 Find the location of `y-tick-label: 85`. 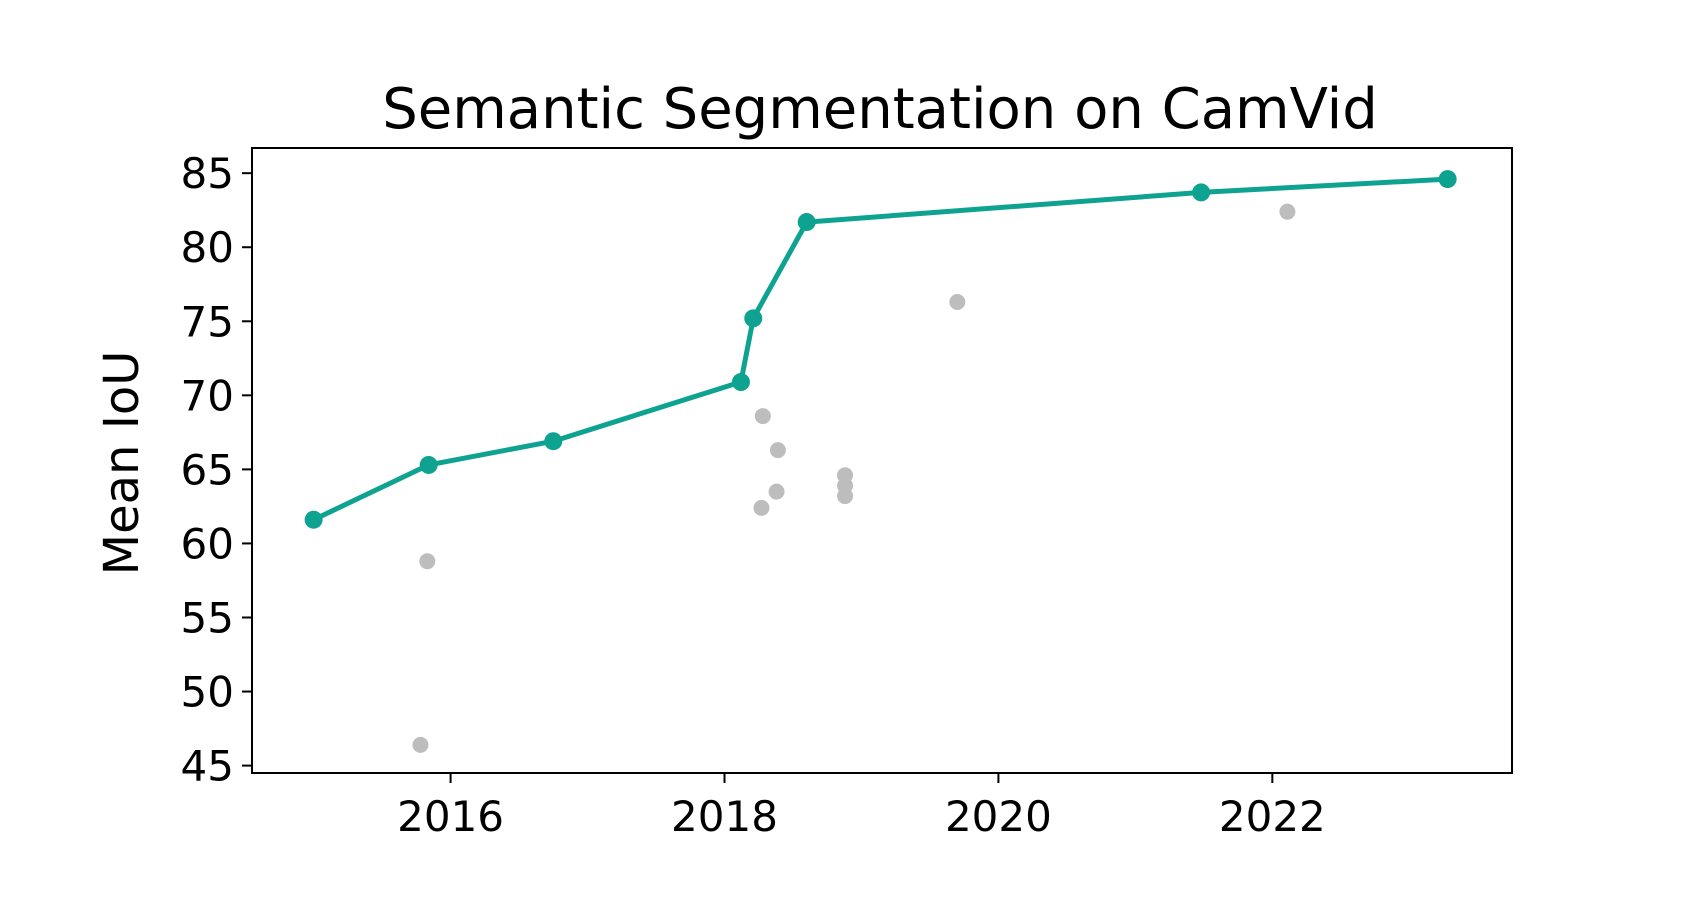

y-tick-label: 85 is located at coordinates (207, 173).